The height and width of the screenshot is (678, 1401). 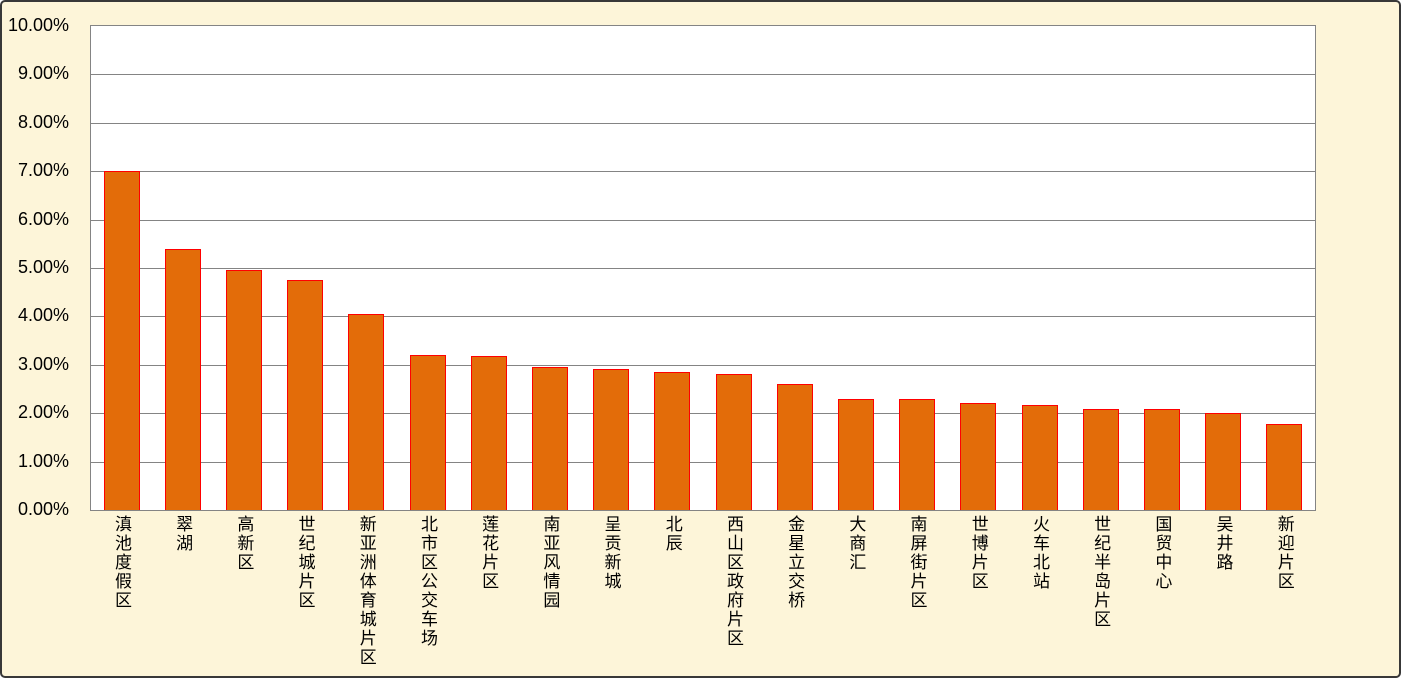 I want to click on x-category-label-text: 翠湖, so click(x=183, y=534).